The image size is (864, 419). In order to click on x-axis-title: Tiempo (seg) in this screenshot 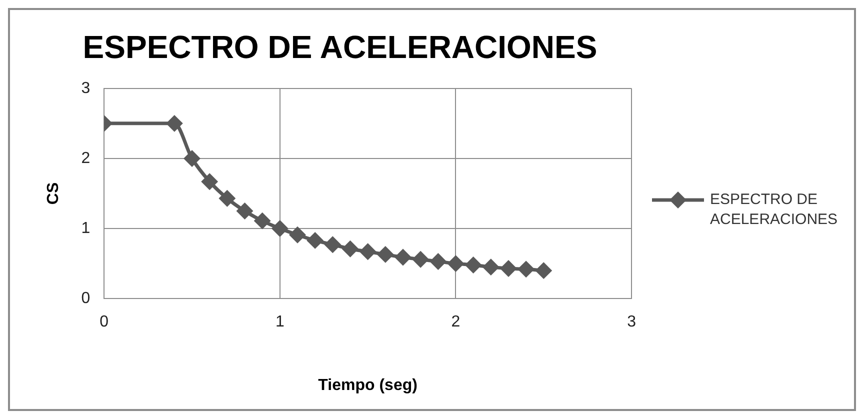, I will do `click(368, 385)`.